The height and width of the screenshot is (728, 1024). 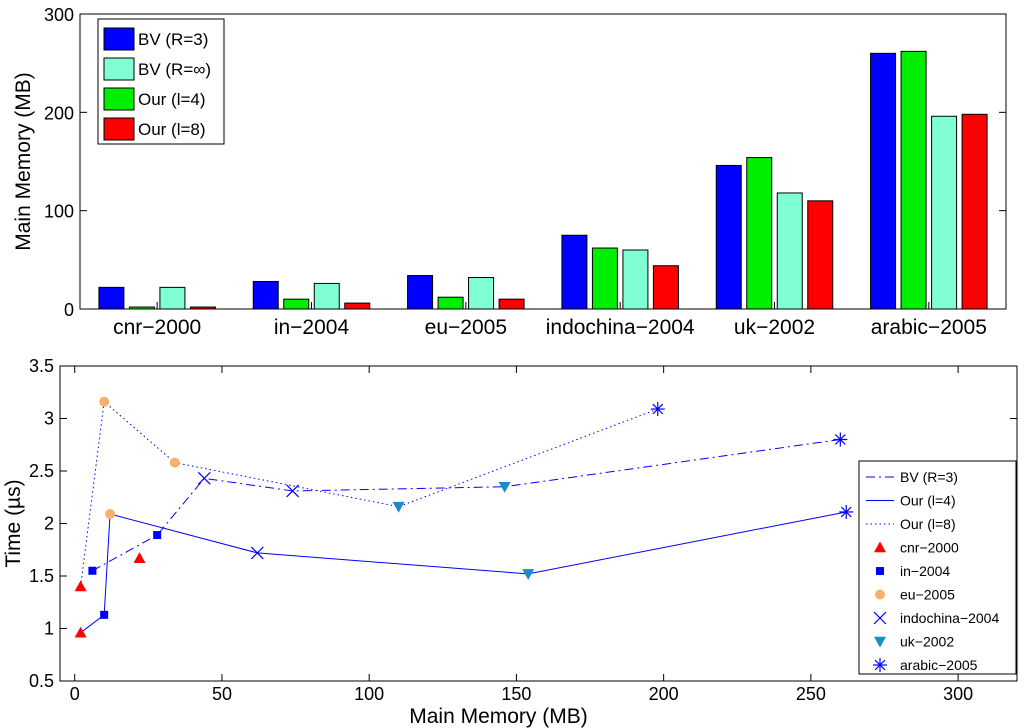 I want to click on x-category-label: in−2004, so click(x=312, y=327).